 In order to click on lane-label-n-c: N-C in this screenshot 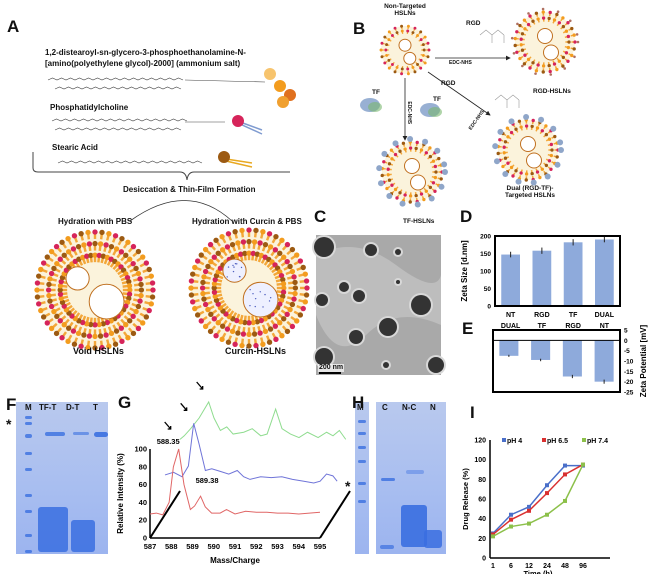, I will do `click(409, 408)`.